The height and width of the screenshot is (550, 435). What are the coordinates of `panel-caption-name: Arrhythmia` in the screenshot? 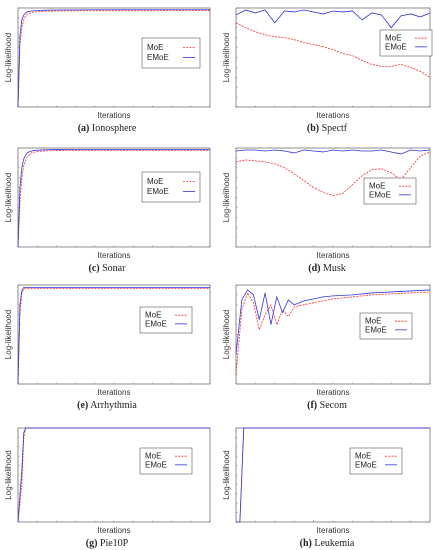 It's located at (112, 405).